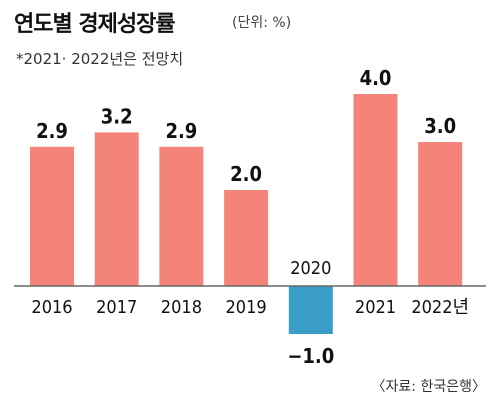  Describe the element at coordinates (181, 216) in the screenshot. I see `bar-2018` at that location.